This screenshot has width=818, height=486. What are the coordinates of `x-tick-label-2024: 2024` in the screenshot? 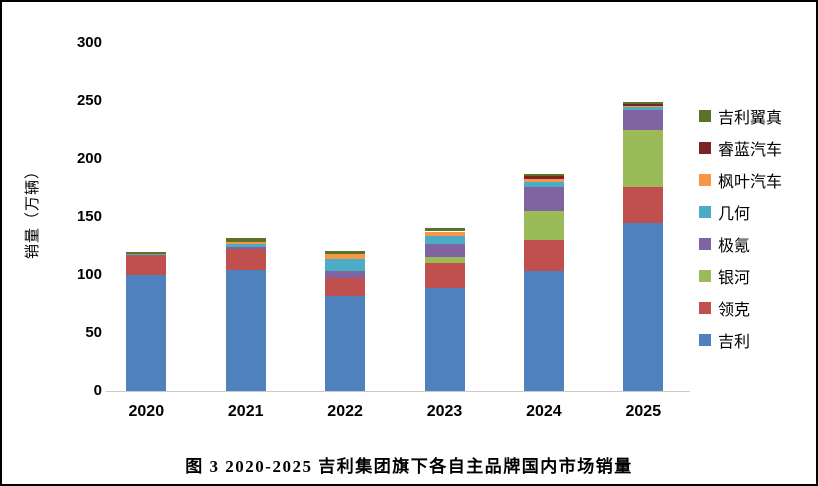 It's located at (544, 411).